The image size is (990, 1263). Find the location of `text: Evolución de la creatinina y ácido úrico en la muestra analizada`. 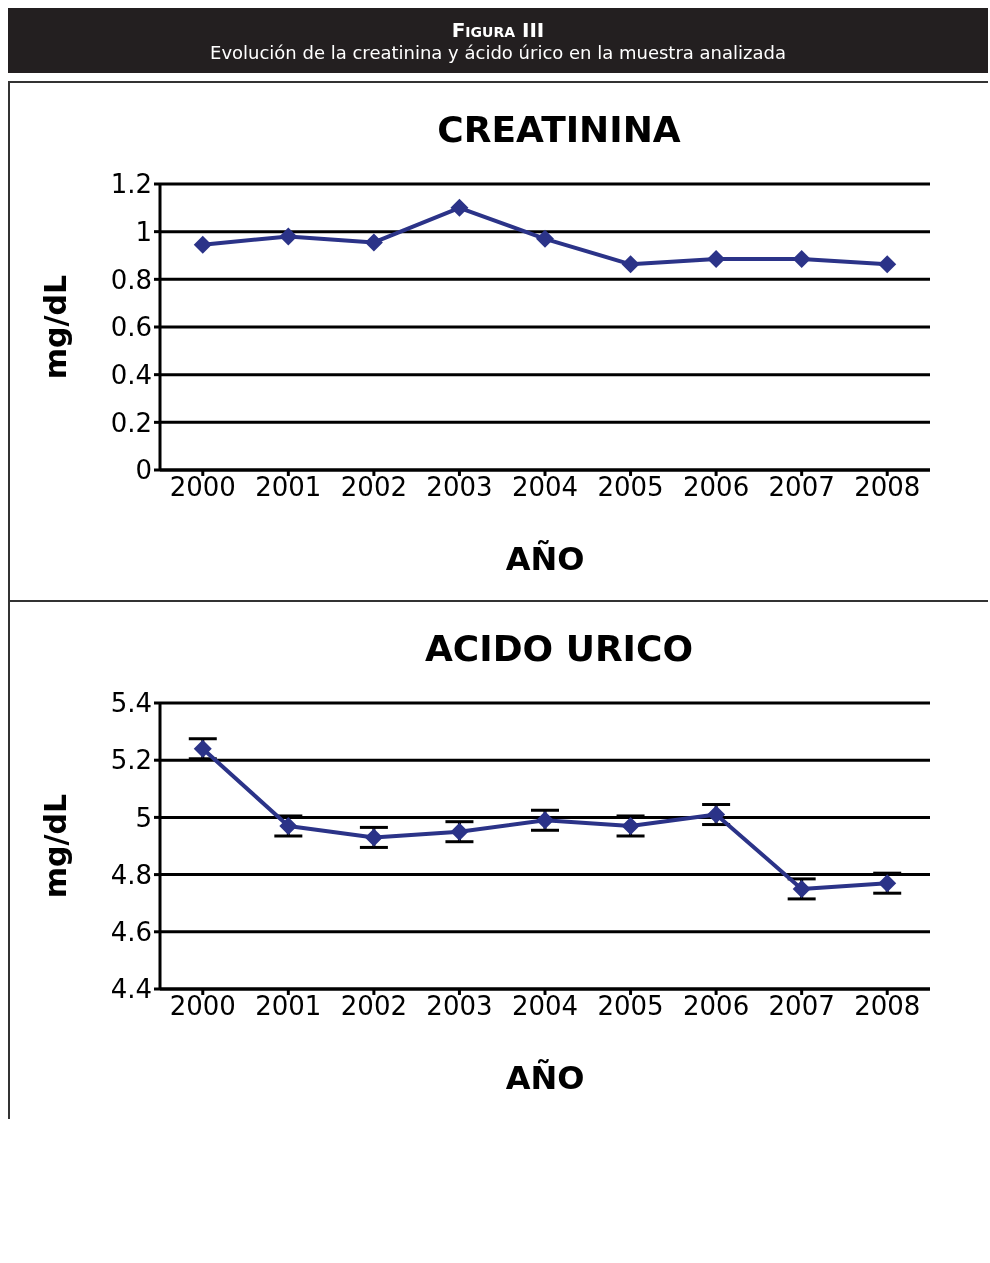

text: Evolución de la creatinina y ácido úrico en la muestra analizada is located at coordinates (498, 52).